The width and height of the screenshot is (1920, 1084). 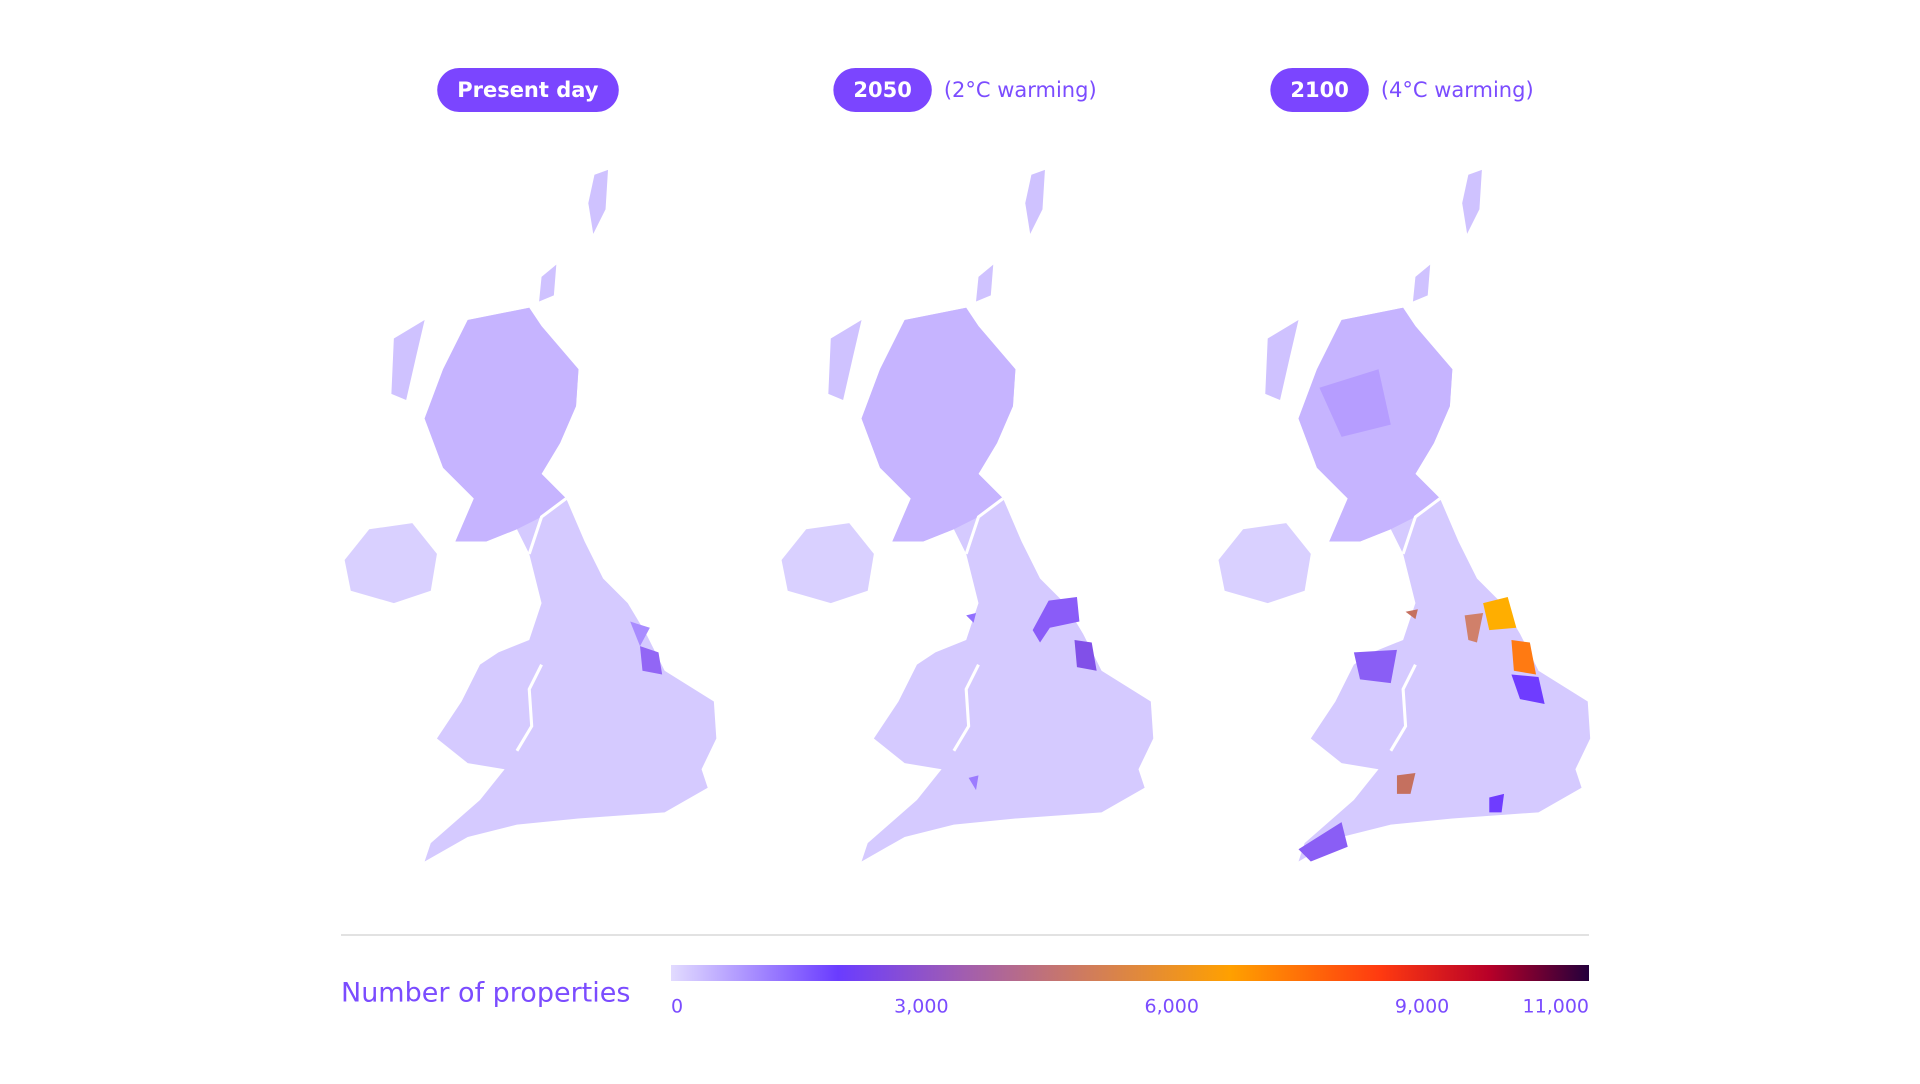 What do you see at coordinates (485, 993) in the screenshot?
I see `legend-title: Number of properties` at bounding box center [485, 993].